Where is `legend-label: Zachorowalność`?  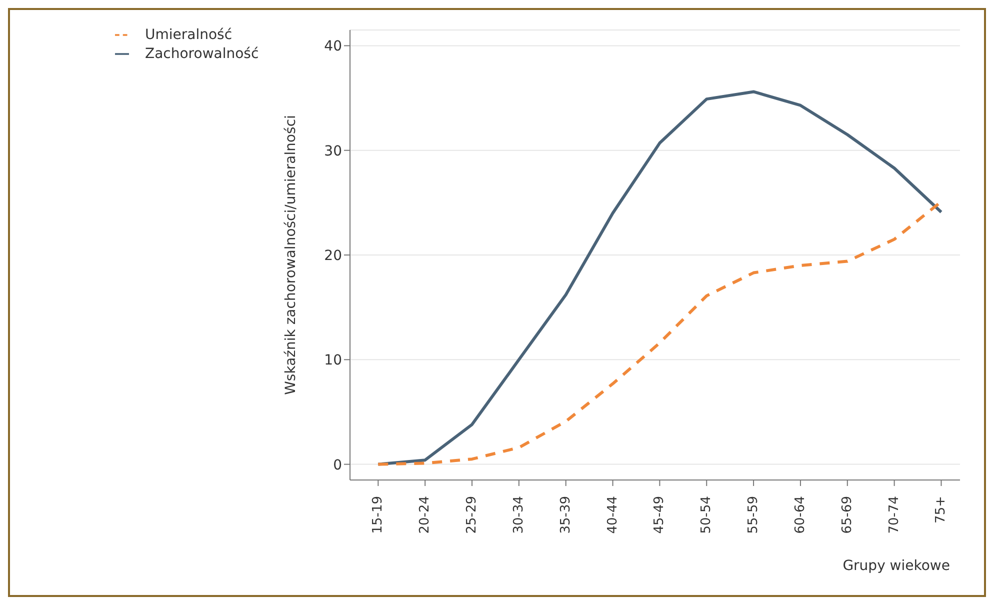 legend-label: Zachorowalność is located at coordinates (202, 54).